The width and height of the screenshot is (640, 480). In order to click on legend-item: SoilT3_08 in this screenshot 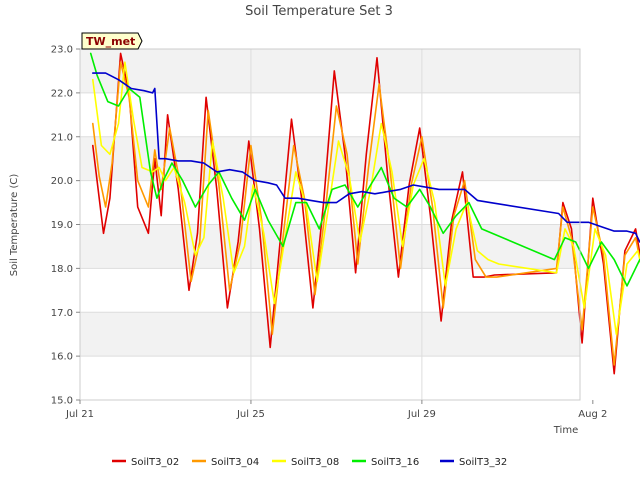, I will do `click(305, 462)`.